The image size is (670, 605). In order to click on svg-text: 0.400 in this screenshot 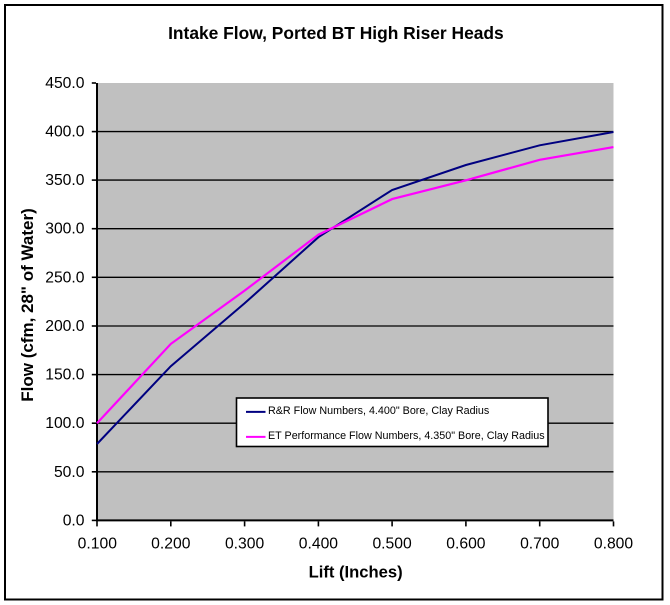, I will do `click(319, 544)`.